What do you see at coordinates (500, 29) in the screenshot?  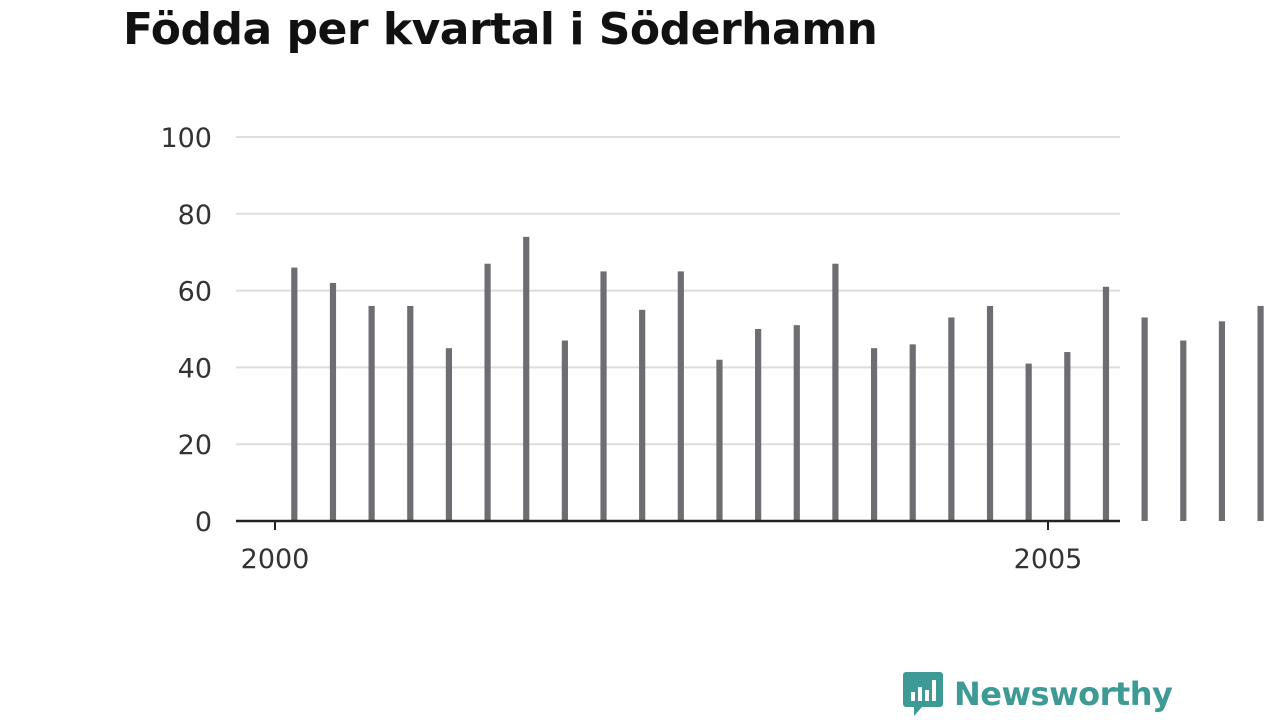 I see `chart-title: Födda per kvartal i Söderhamn` at bounding box center [500, 29].